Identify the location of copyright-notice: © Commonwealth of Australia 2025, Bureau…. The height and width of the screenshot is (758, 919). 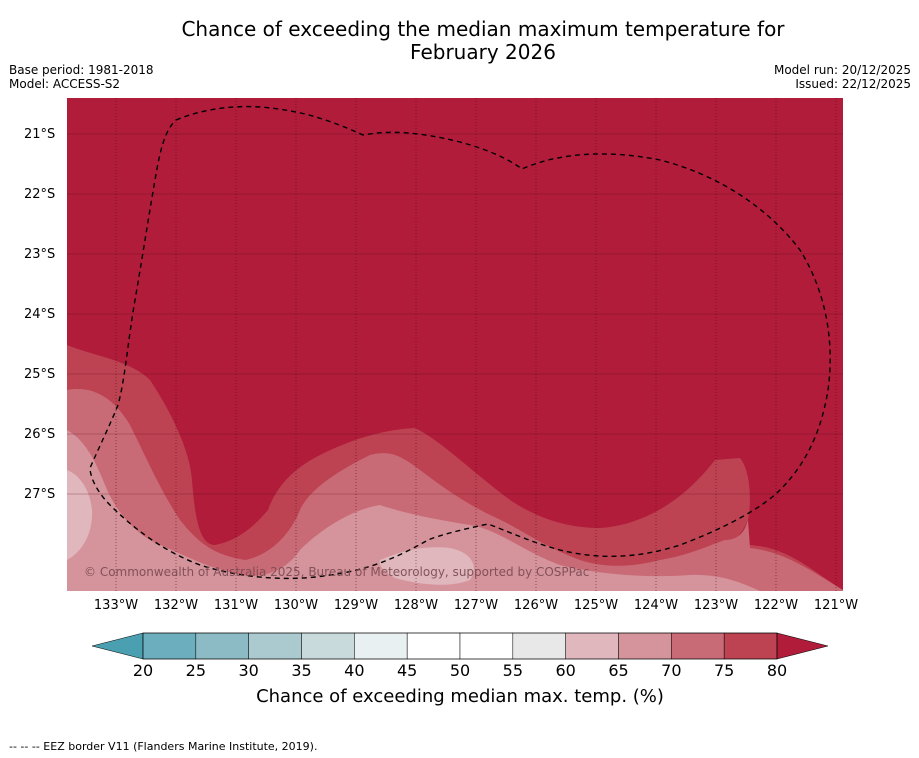
(337, 572).